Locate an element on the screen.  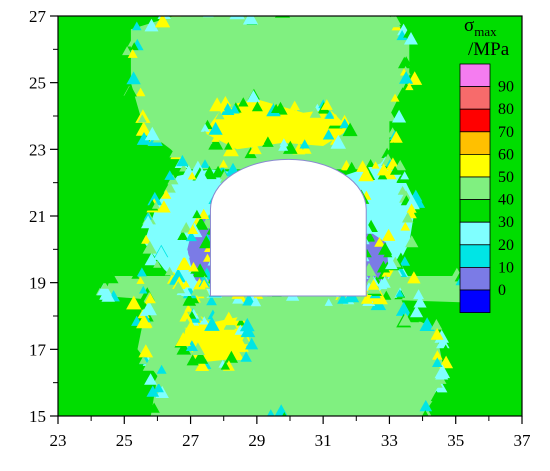
x-axis: 23 25 27 29 31 33 35 37 is located at coordinates (290, 433).